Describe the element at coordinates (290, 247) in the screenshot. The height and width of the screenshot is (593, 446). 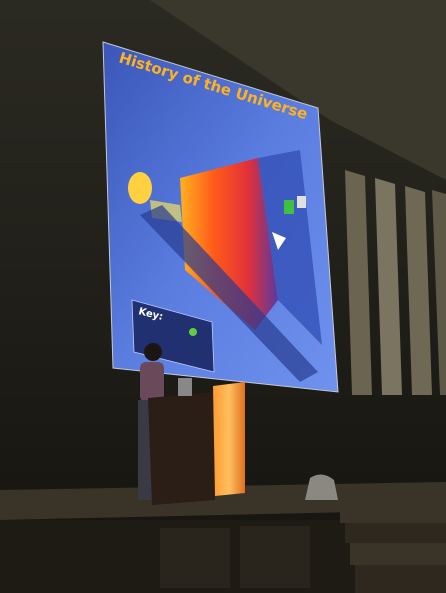
I see `diagram-blue` at that location.